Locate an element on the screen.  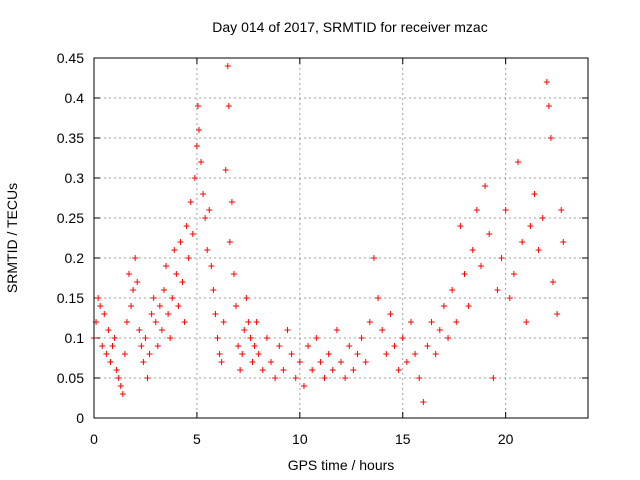
y-tick-label: 0.4 is located at coordinates (75, 98).